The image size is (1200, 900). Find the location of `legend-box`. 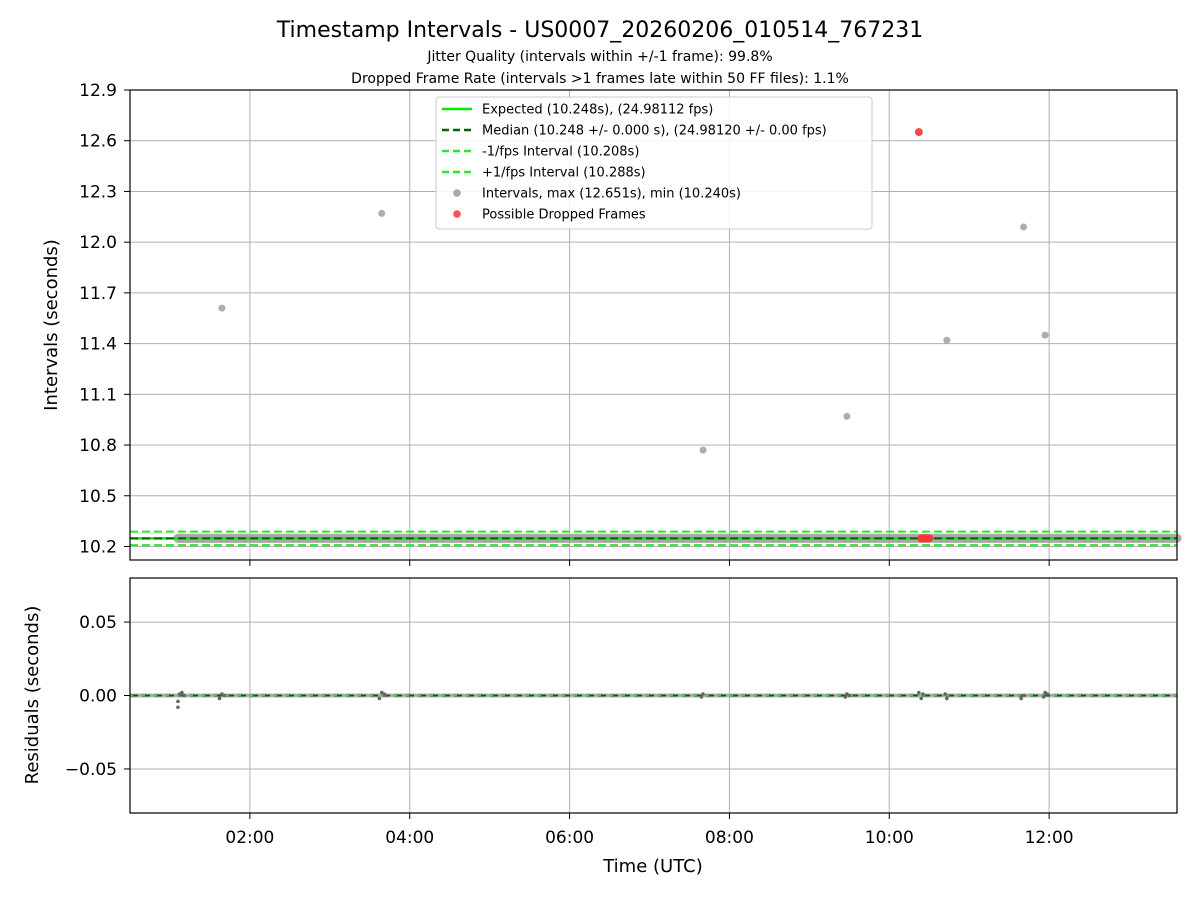

legend-box is located at coordinates (654, 163).